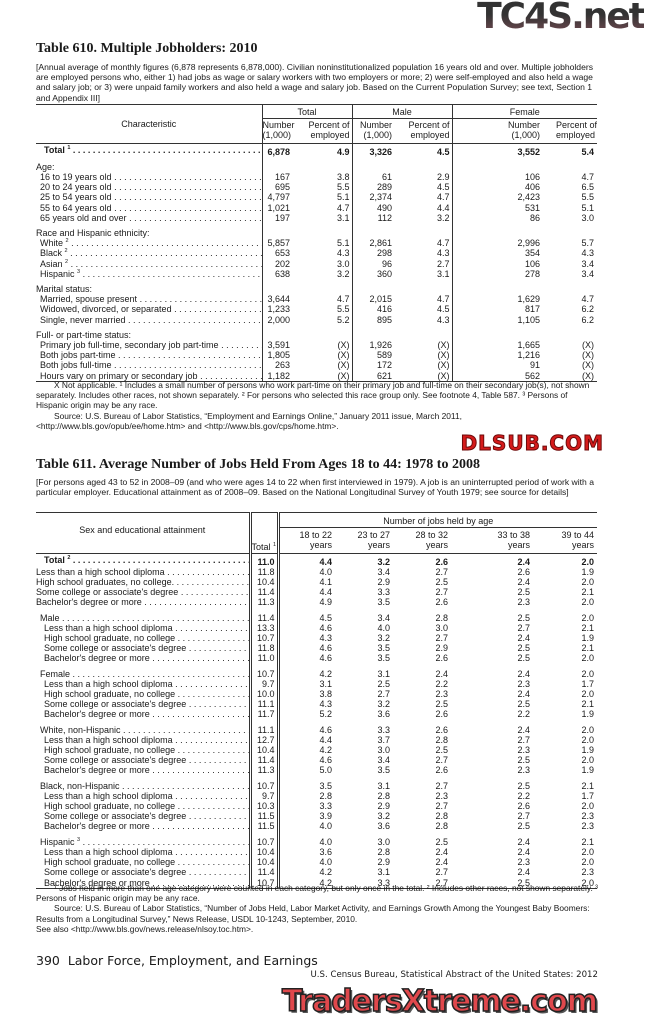 Image resolution: width=652 pixels, height=1024 pixels. Describe the element at coordinates (149, 320) in the screenshot. I see `row-label: Single, never married` at that location.